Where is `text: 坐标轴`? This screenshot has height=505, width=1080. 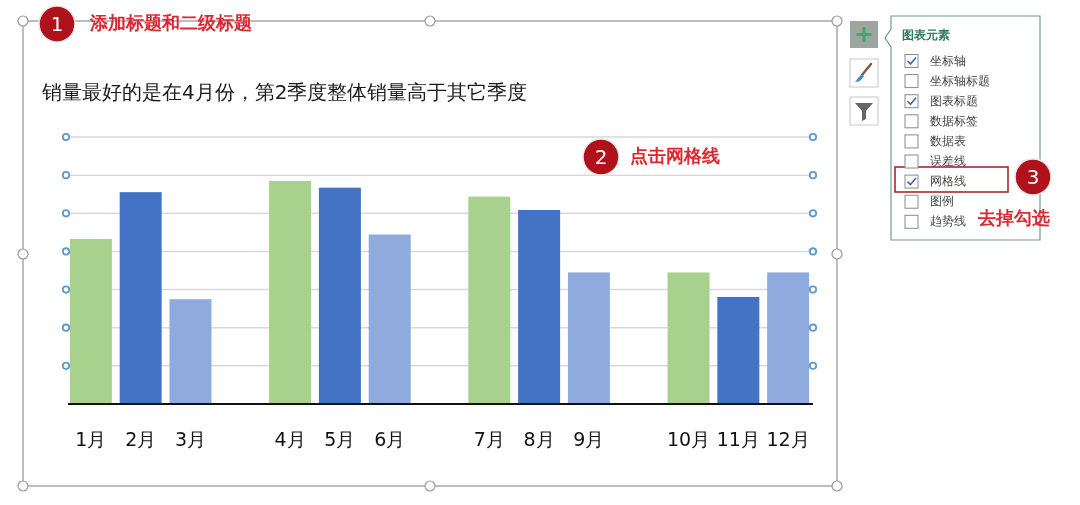 text: 坐标轴 is located at coordinates (948, 60).